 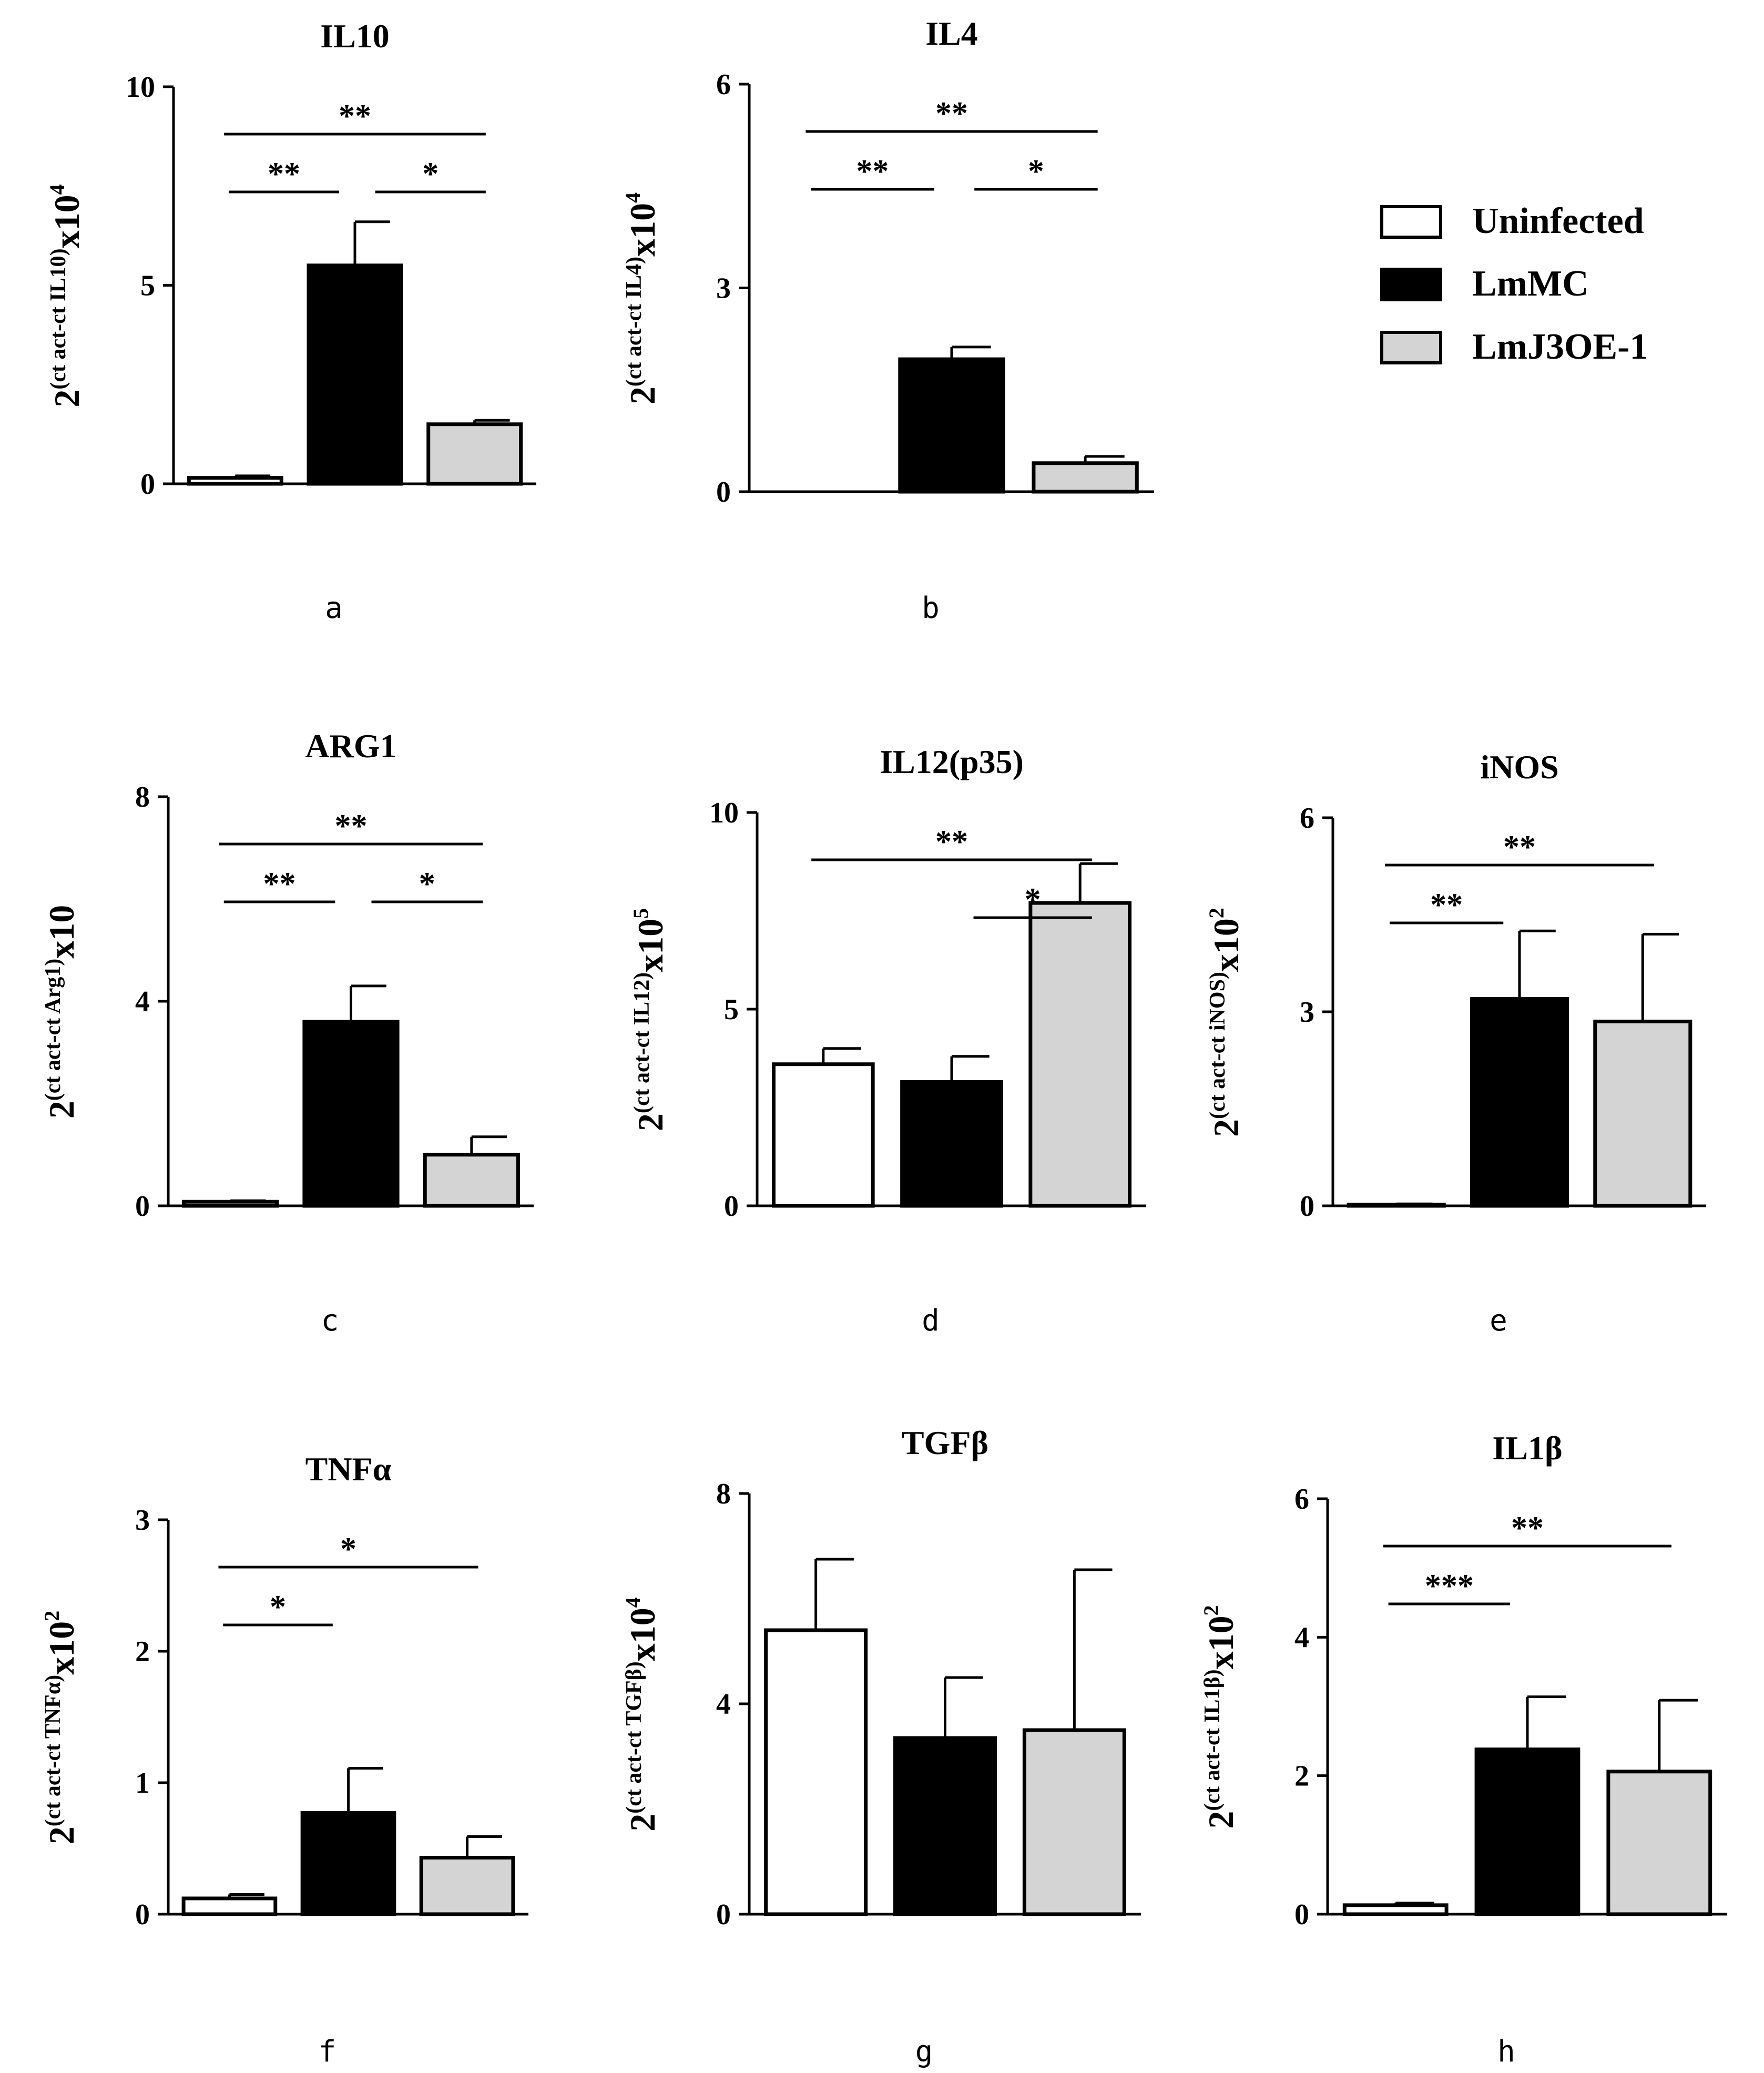 I want to click on y-axis-label-superscript: (ct act-ct IL12), so click(x=642, y=1042).